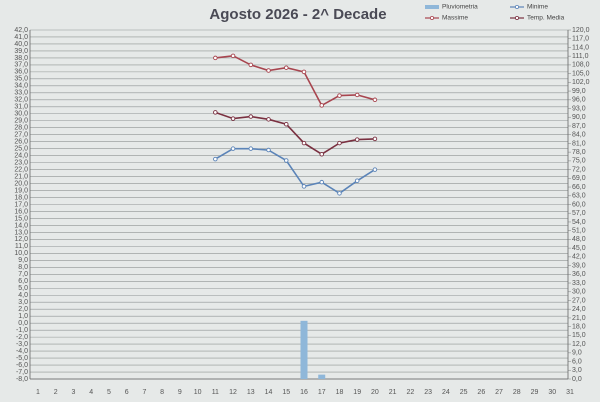 This screenshot has width=600, height=402. What do you see at coordinates (579, 204) in the screenshot?
I see `y2-tick-label: 60,0` at bounding box center [579, 204].